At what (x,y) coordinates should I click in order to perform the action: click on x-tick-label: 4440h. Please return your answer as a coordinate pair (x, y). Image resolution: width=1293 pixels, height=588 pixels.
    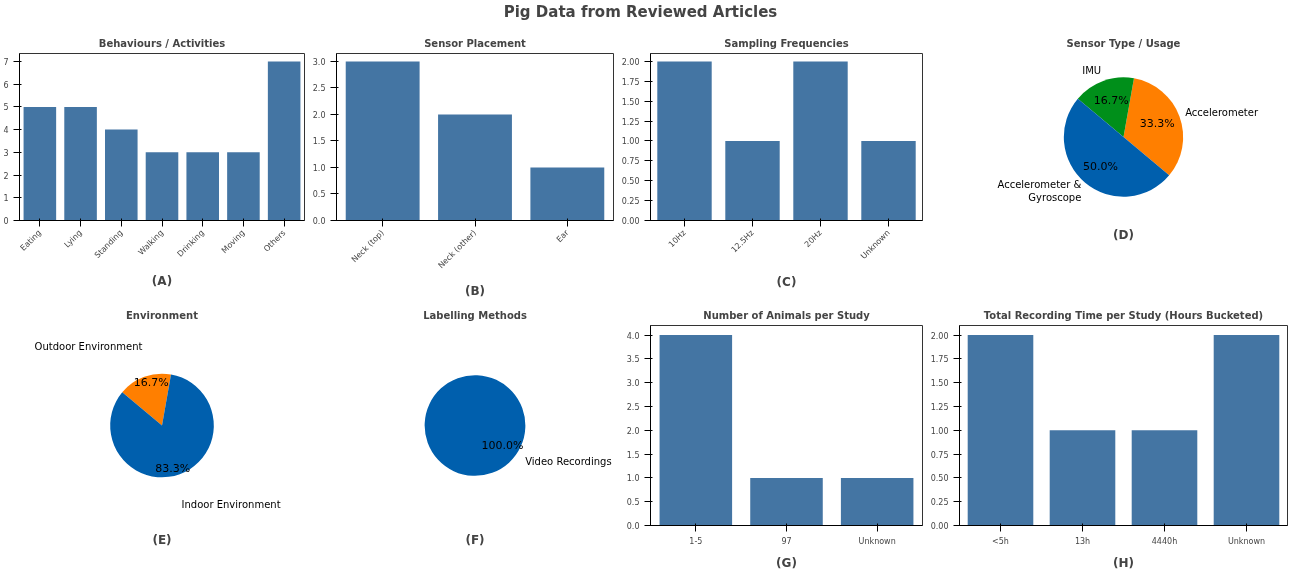
    Looking at the image, I should click on (1164, 541).